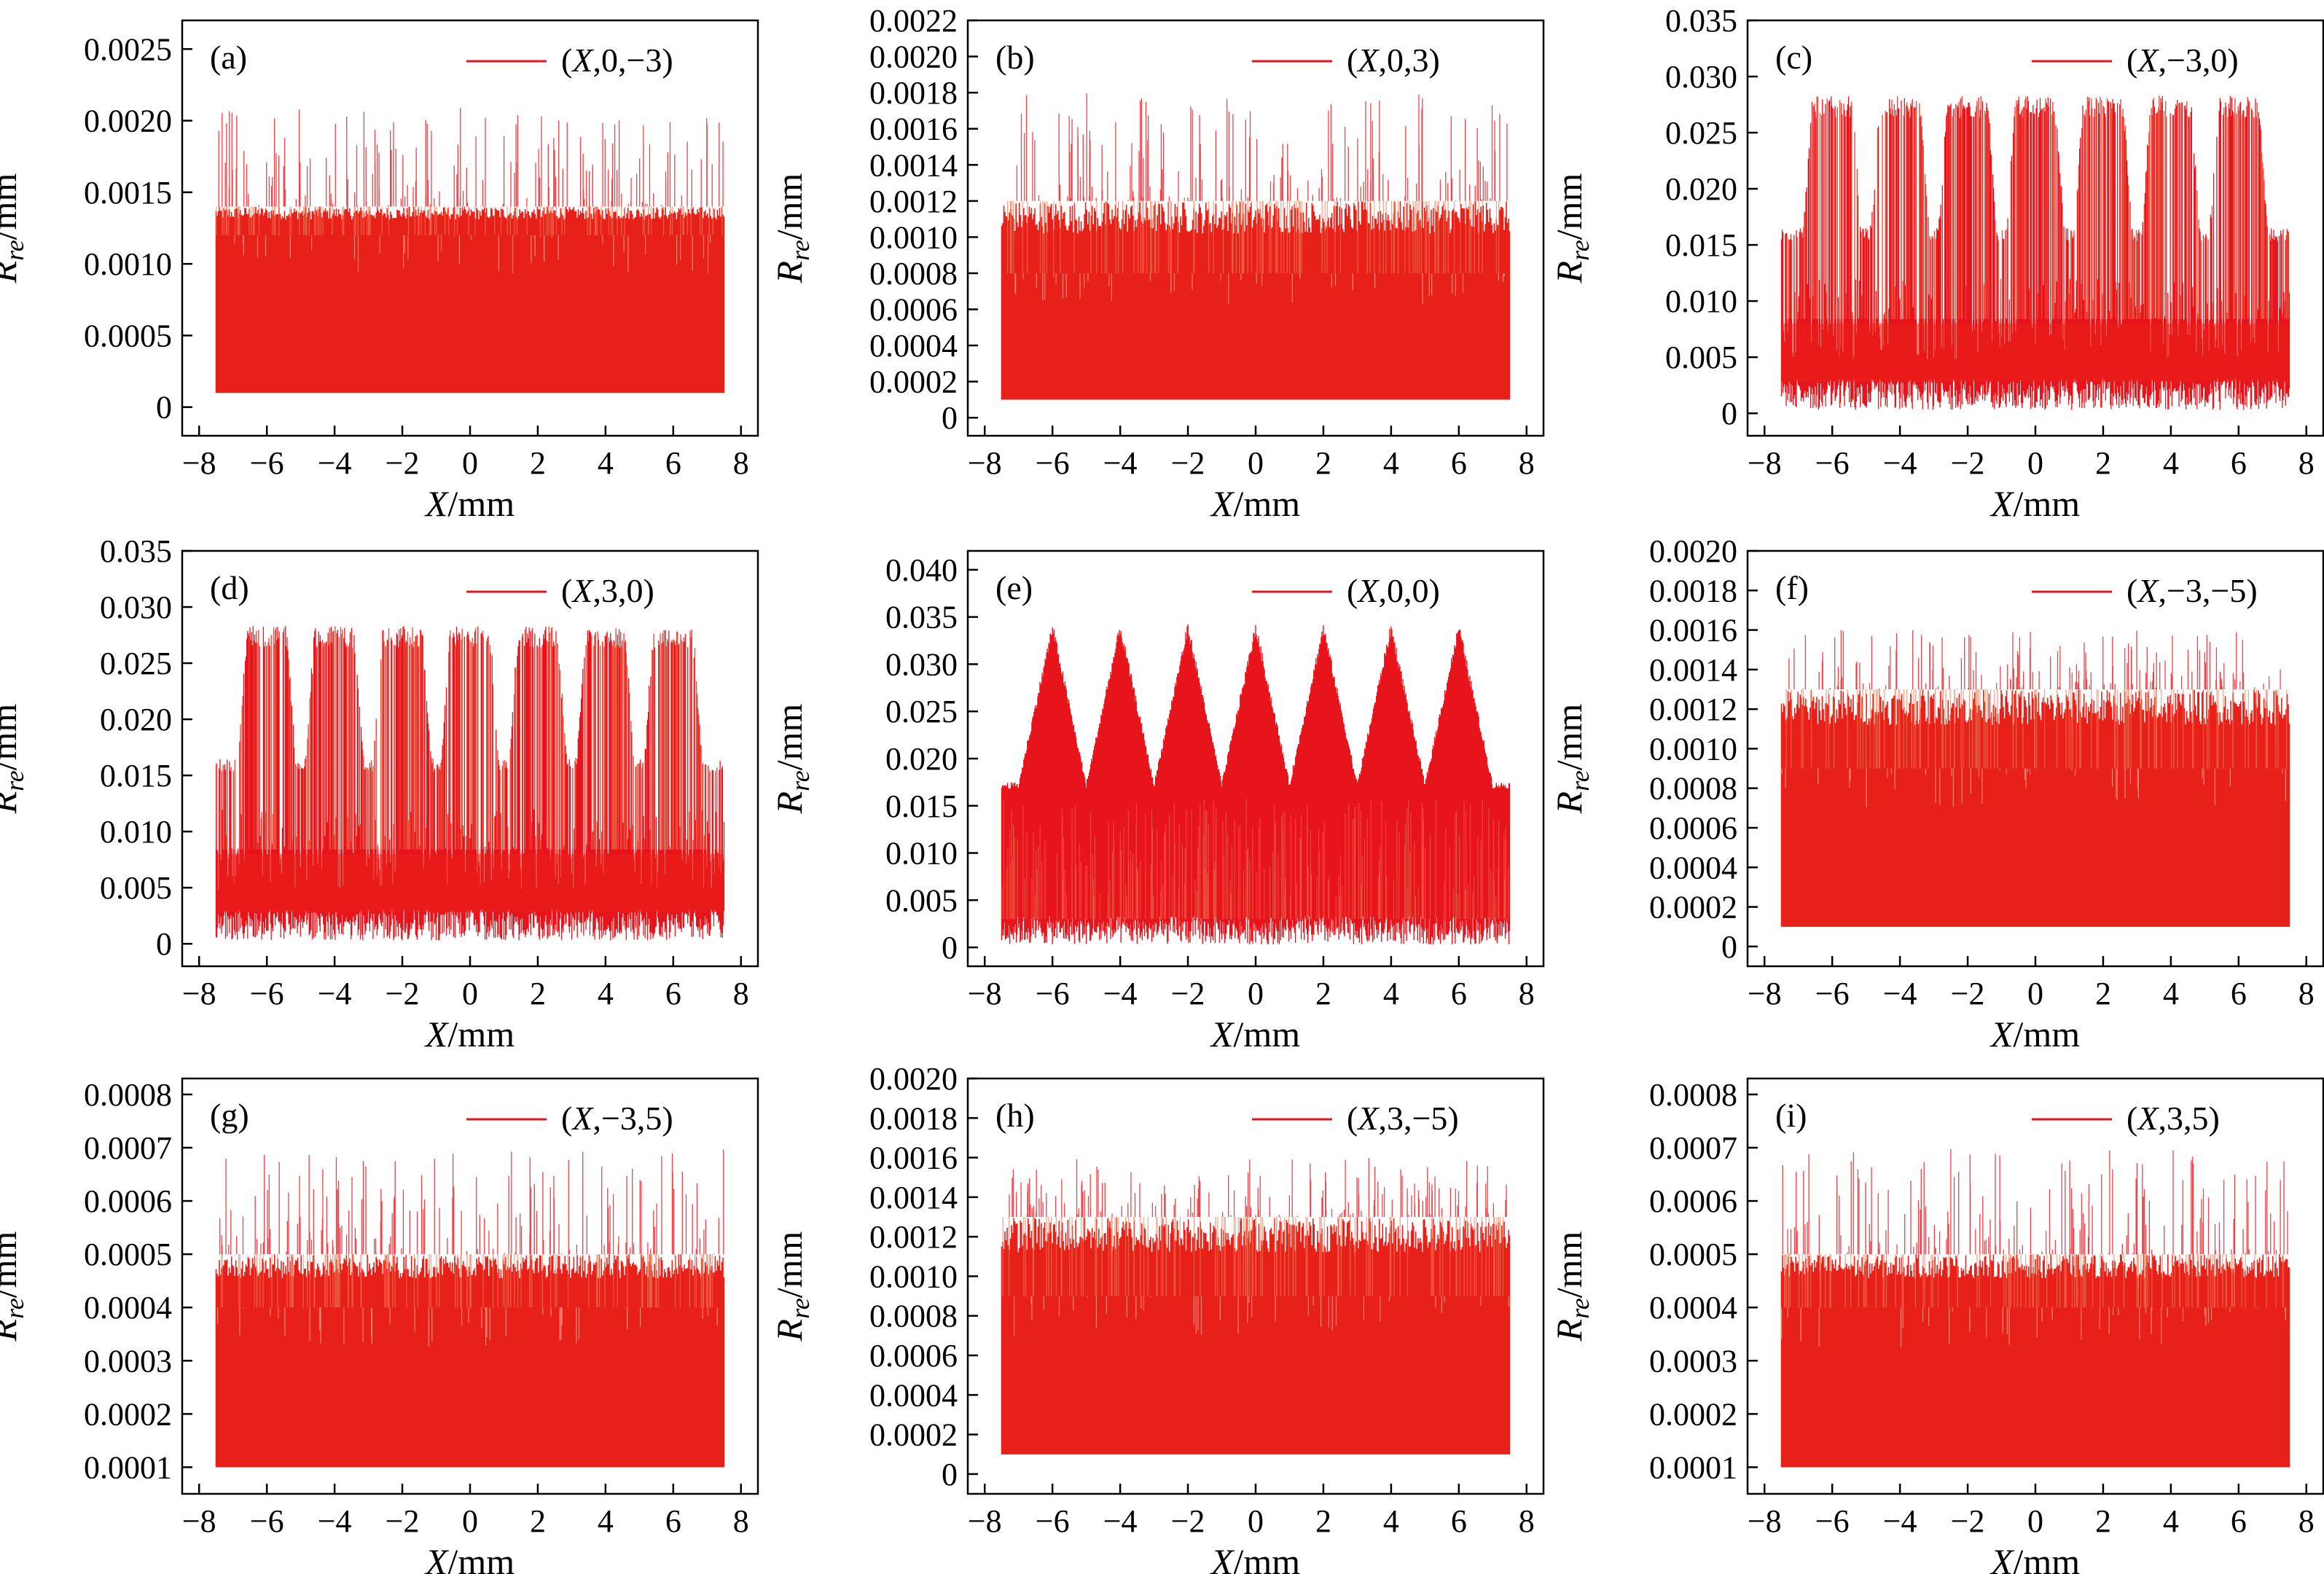 The width and height of the screenshot is (2324, 1574). Describe the element at coordinates (1832, 993) in the screenshot. I see `x-tick-label: −6` at that location.